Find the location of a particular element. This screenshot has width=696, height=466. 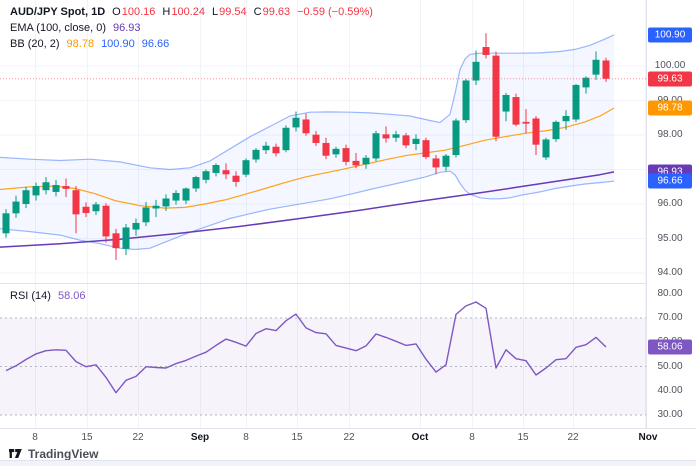

time-axis-month-label: Sep is located at coordinates (200, 437).